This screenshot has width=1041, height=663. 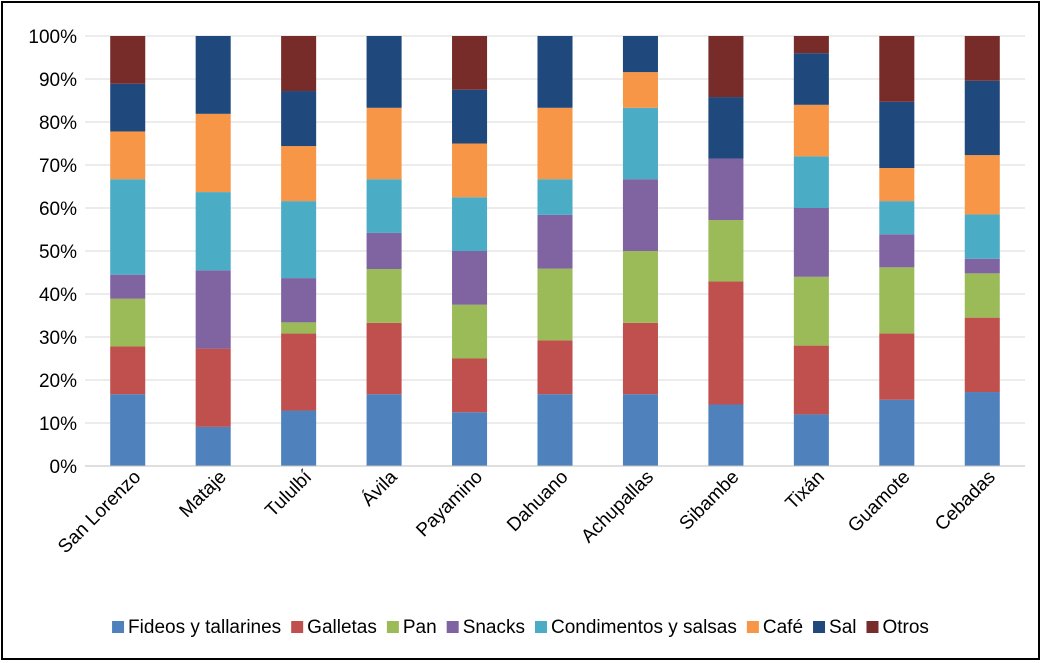 What do you see at coordinates (58, 381) in the screenshot?
I see `y-tick-label: 20%` at bounding box center [58, 381].